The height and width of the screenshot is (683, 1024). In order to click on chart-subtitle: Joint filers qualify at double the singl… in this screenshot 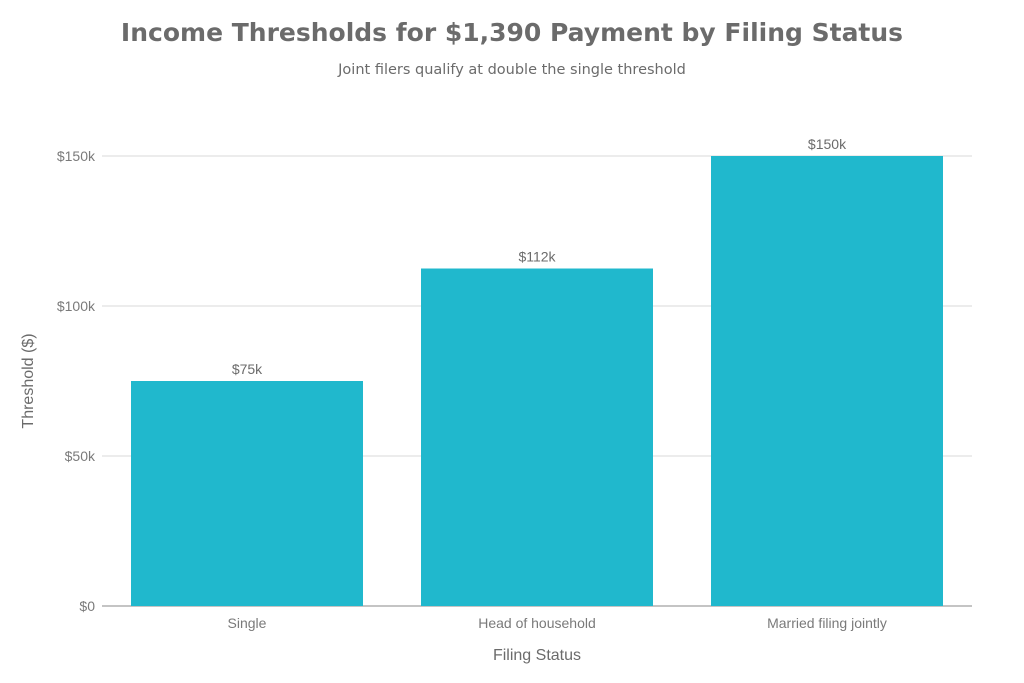, I will do `click(512, 70)`.